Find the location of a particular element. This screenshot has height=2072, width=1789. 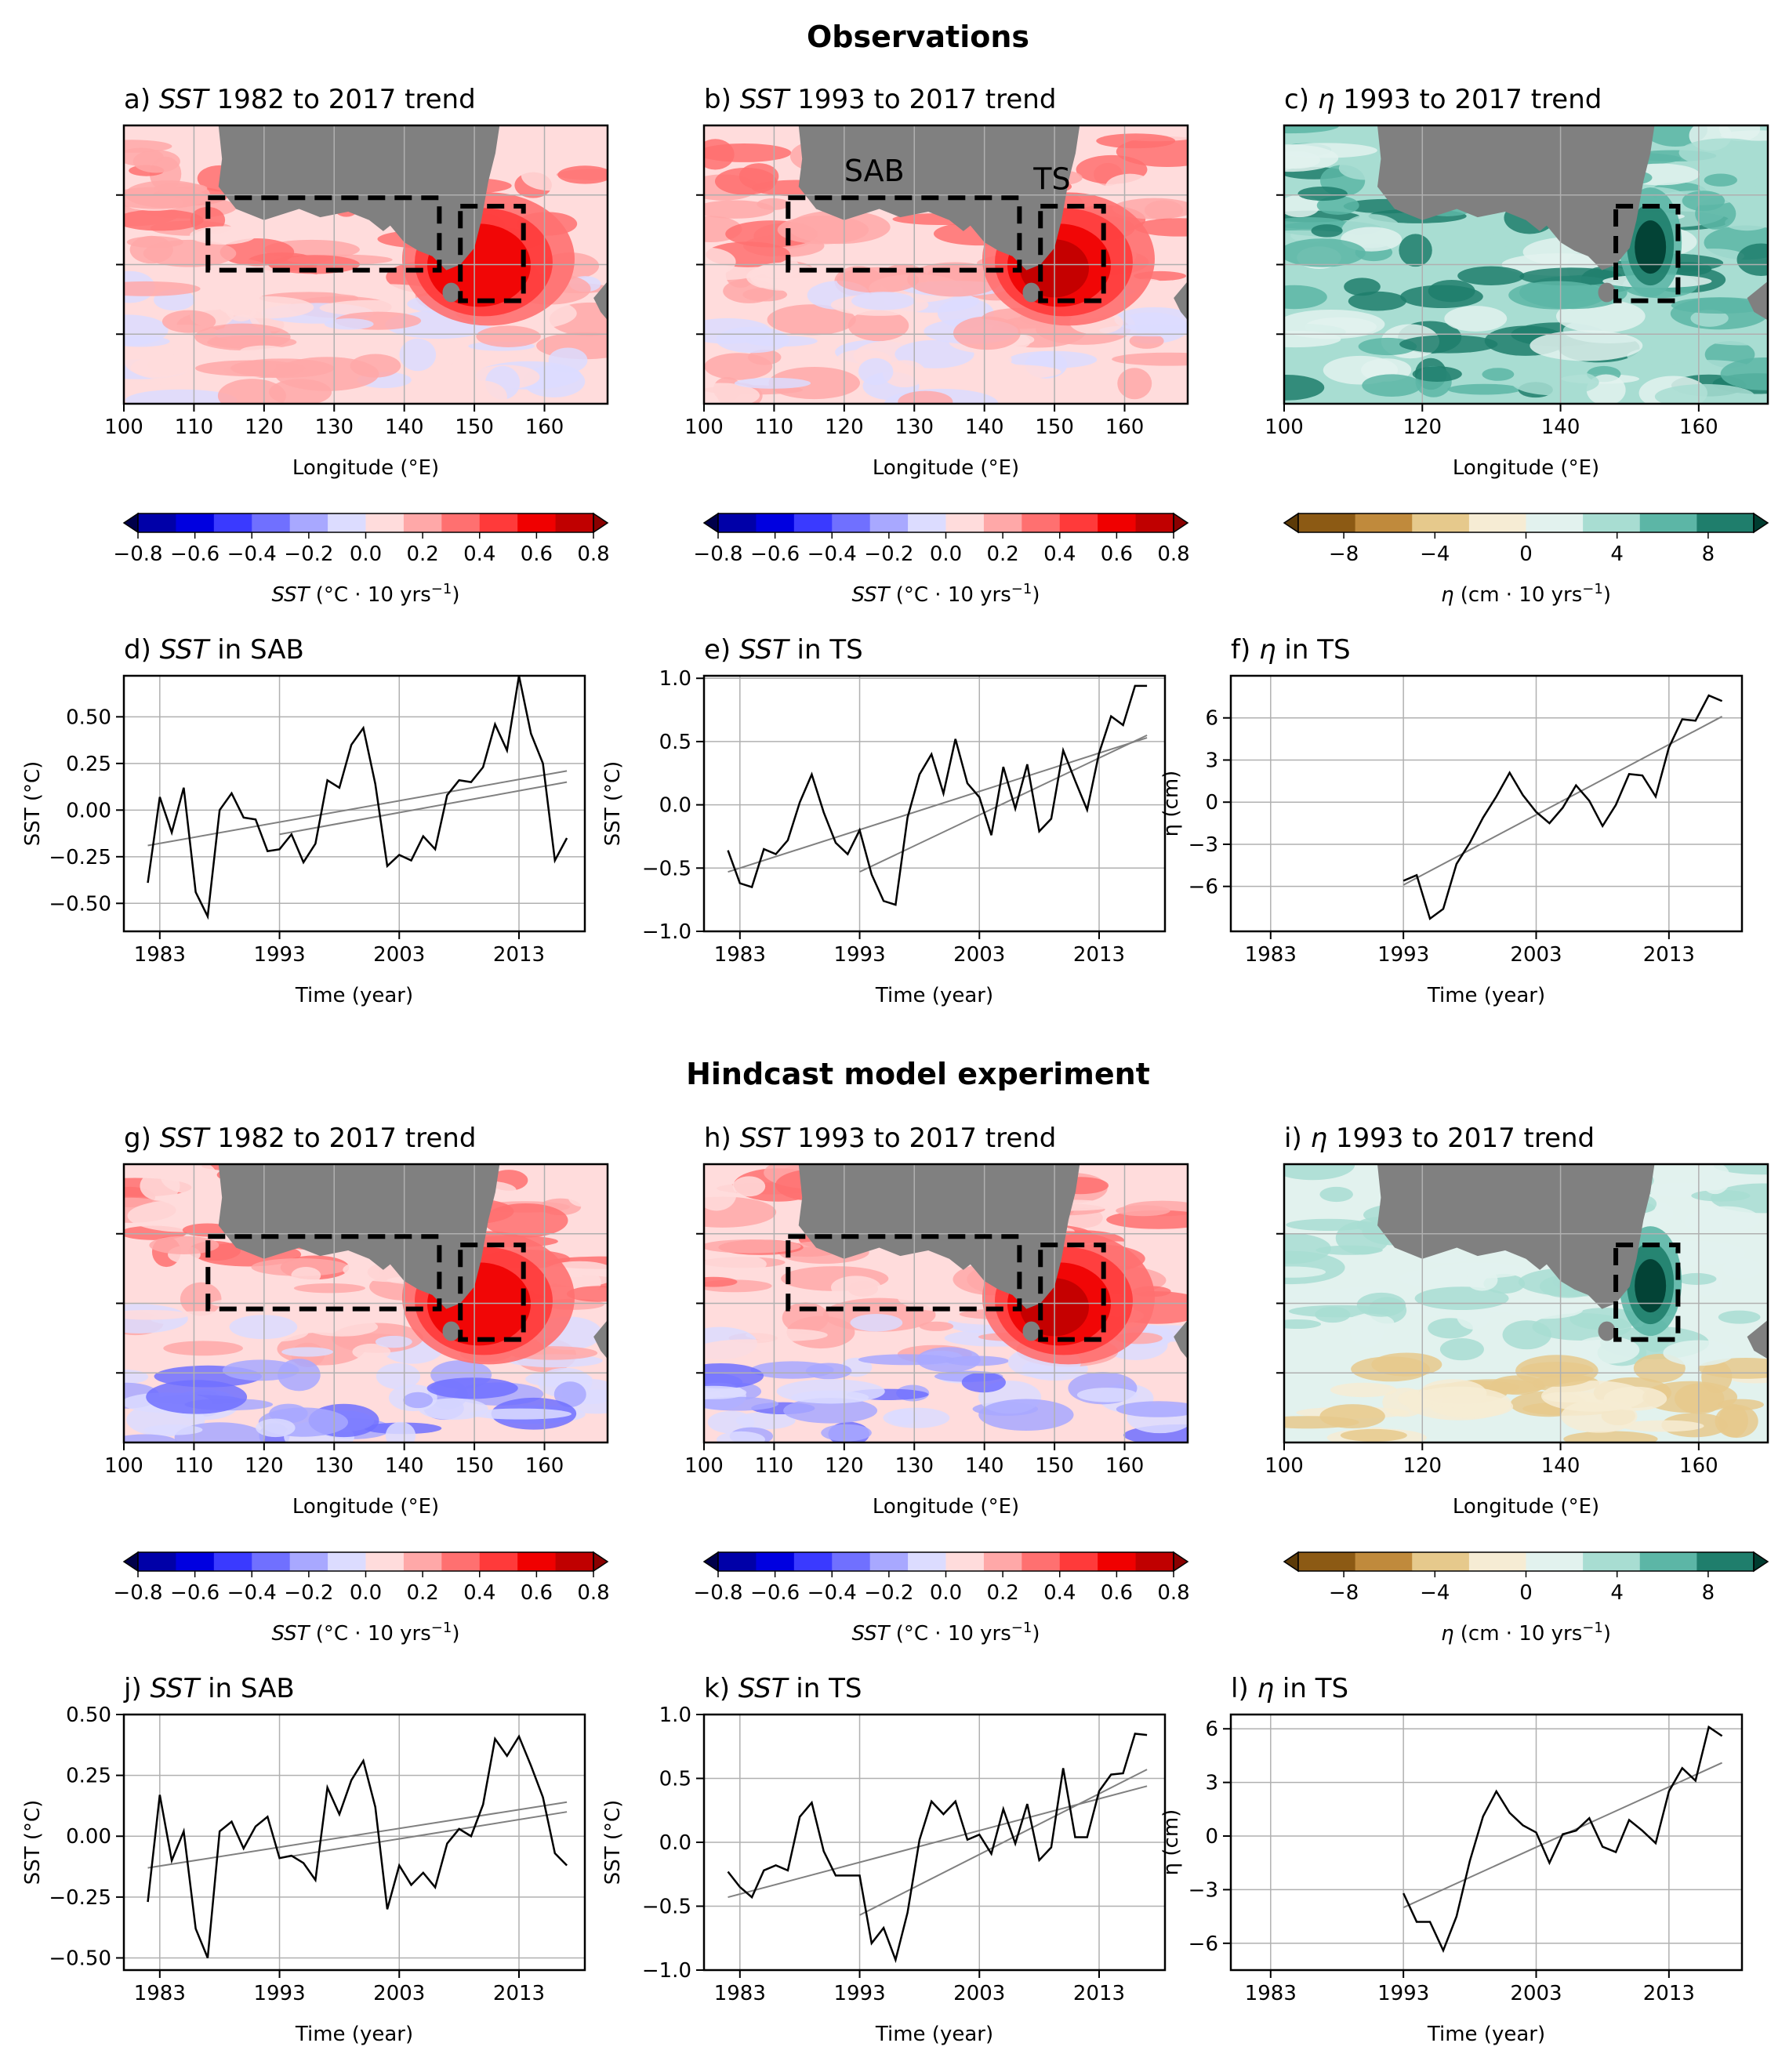

chart-title-e: e) SST in TS is located at coordinates (783, 650).